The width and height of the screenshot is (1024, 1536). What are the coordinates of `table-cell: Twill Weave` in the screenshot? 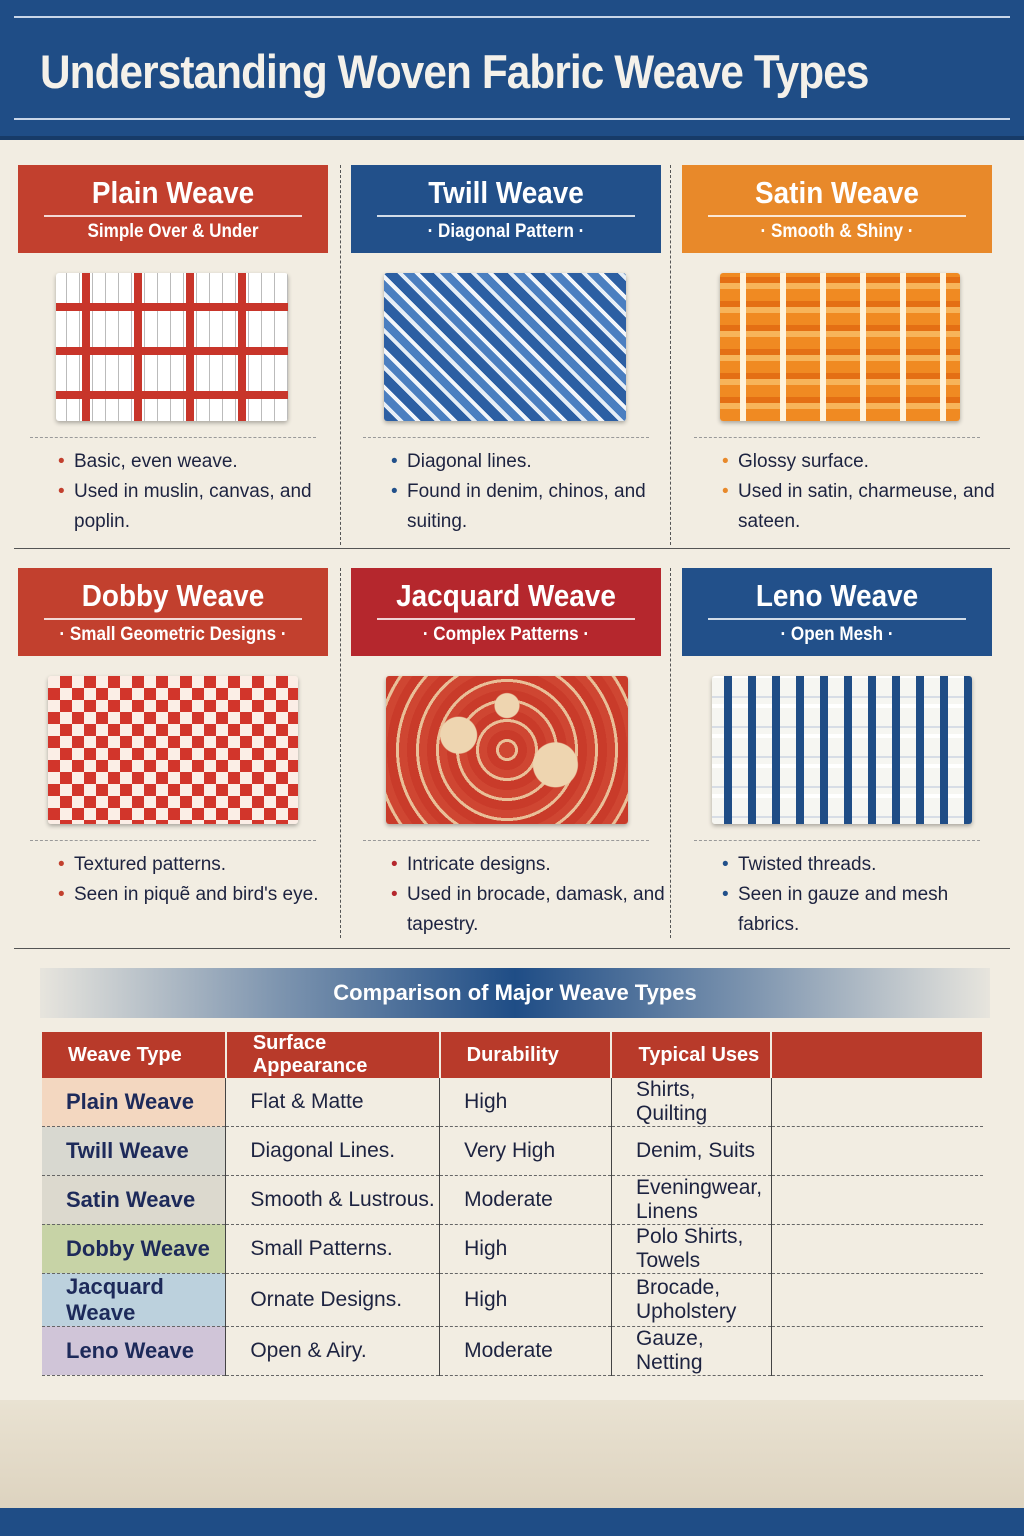 It's located at (134, 1151).